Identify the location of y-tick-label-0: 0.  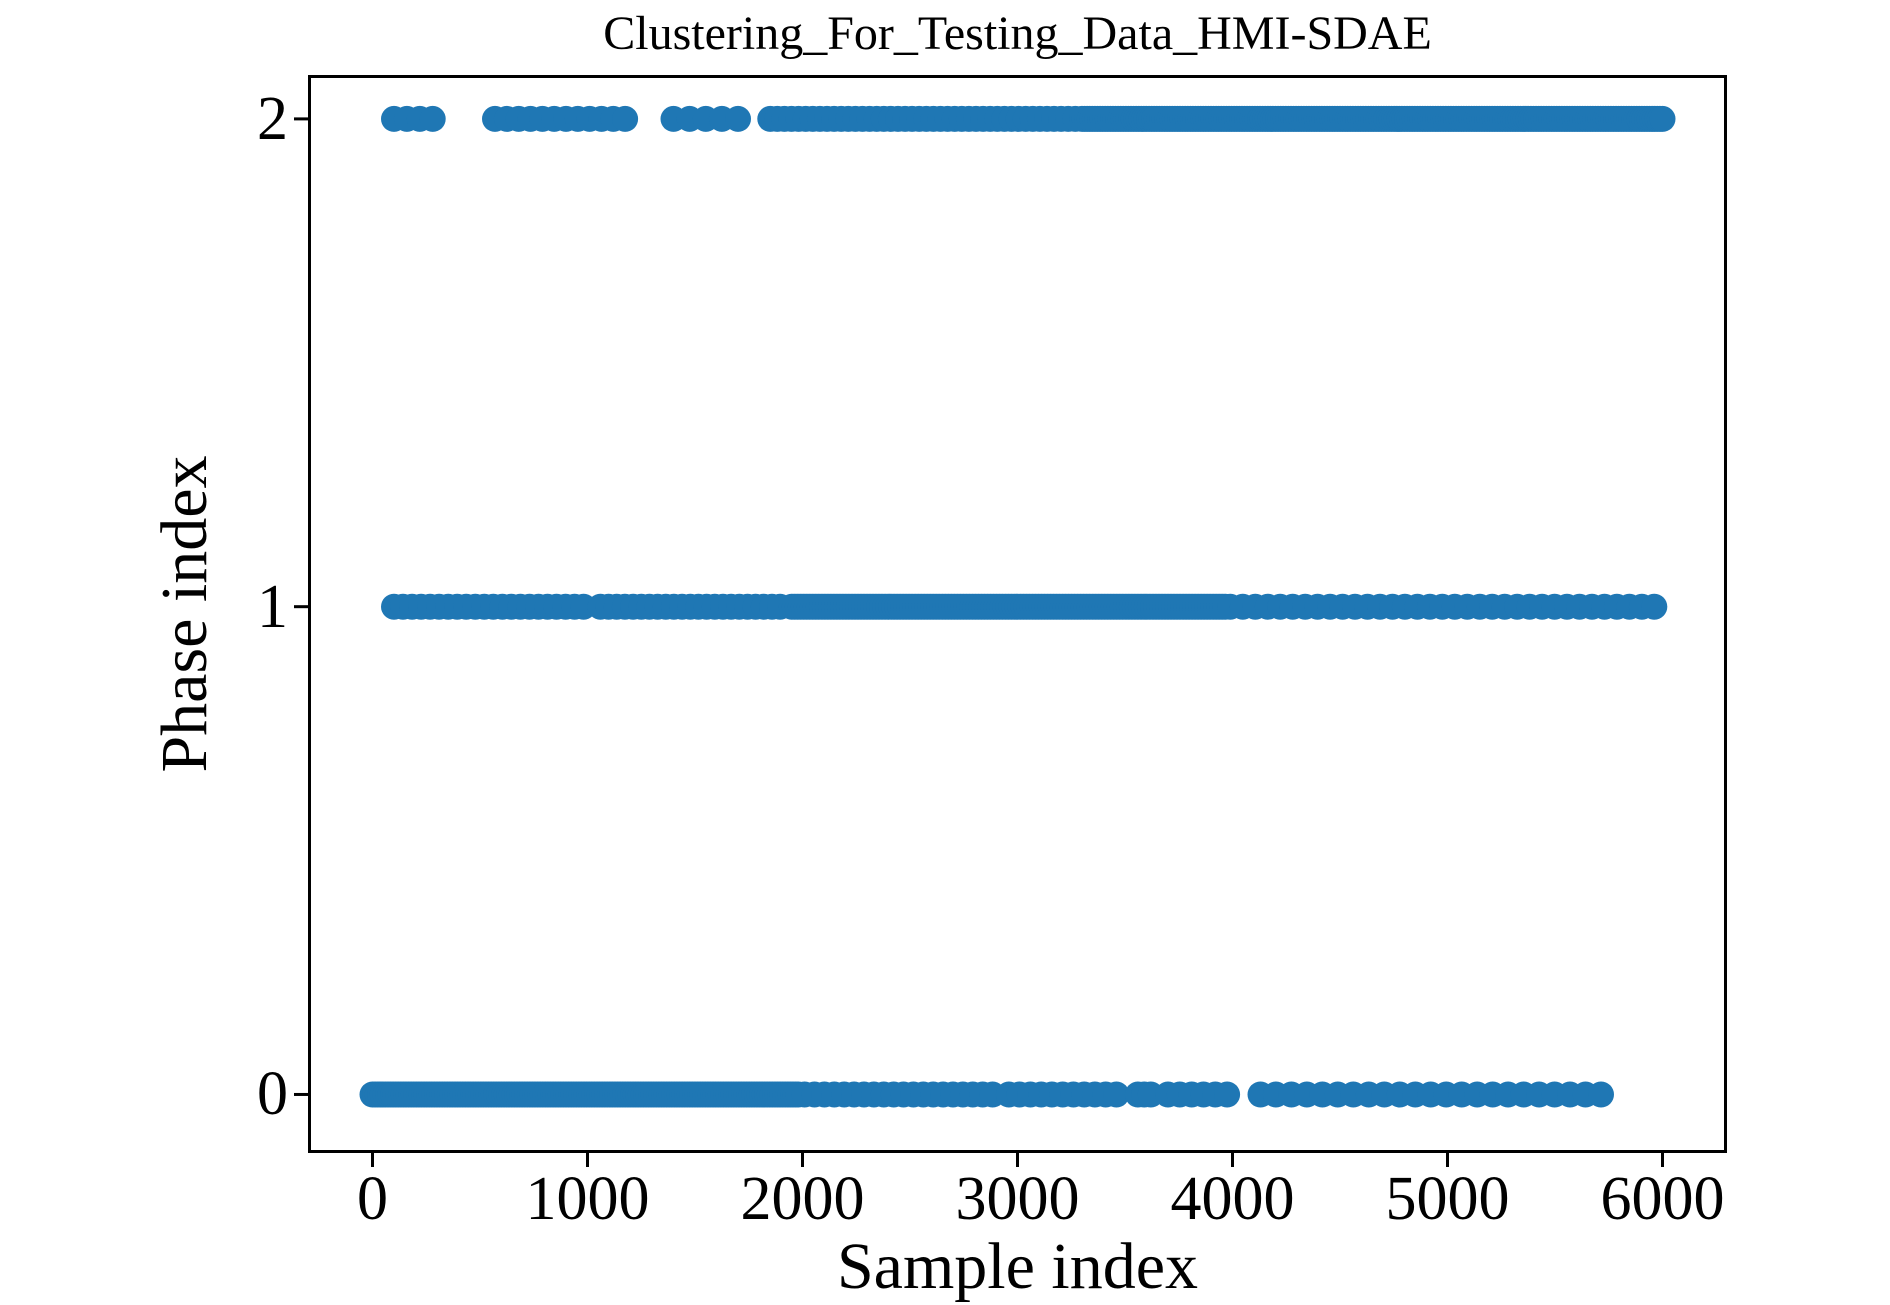
(272, 1094).